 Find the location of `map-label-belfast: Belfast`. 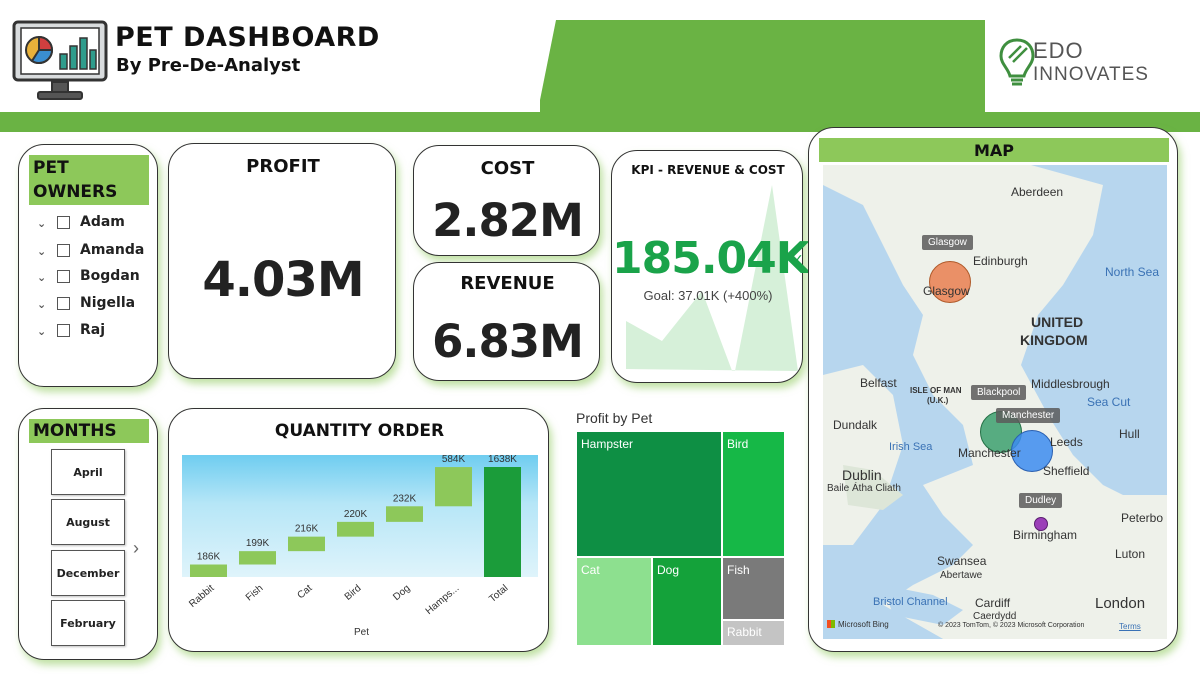

map-label-belfast: Belfast is located at coordinates (878, 383).